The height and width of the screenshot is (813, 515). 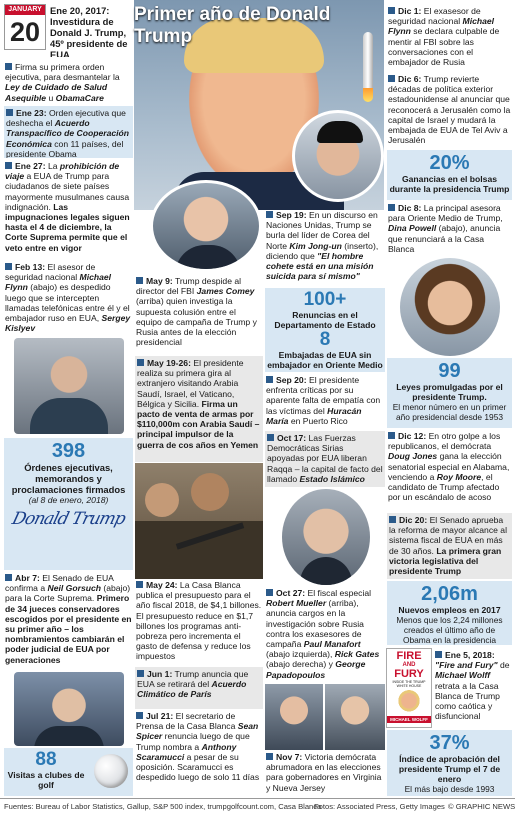 What do you see at coordinates (25, 32) in the screenshot?
I see `calendar-day: 20` at bounding box center [25, 32].